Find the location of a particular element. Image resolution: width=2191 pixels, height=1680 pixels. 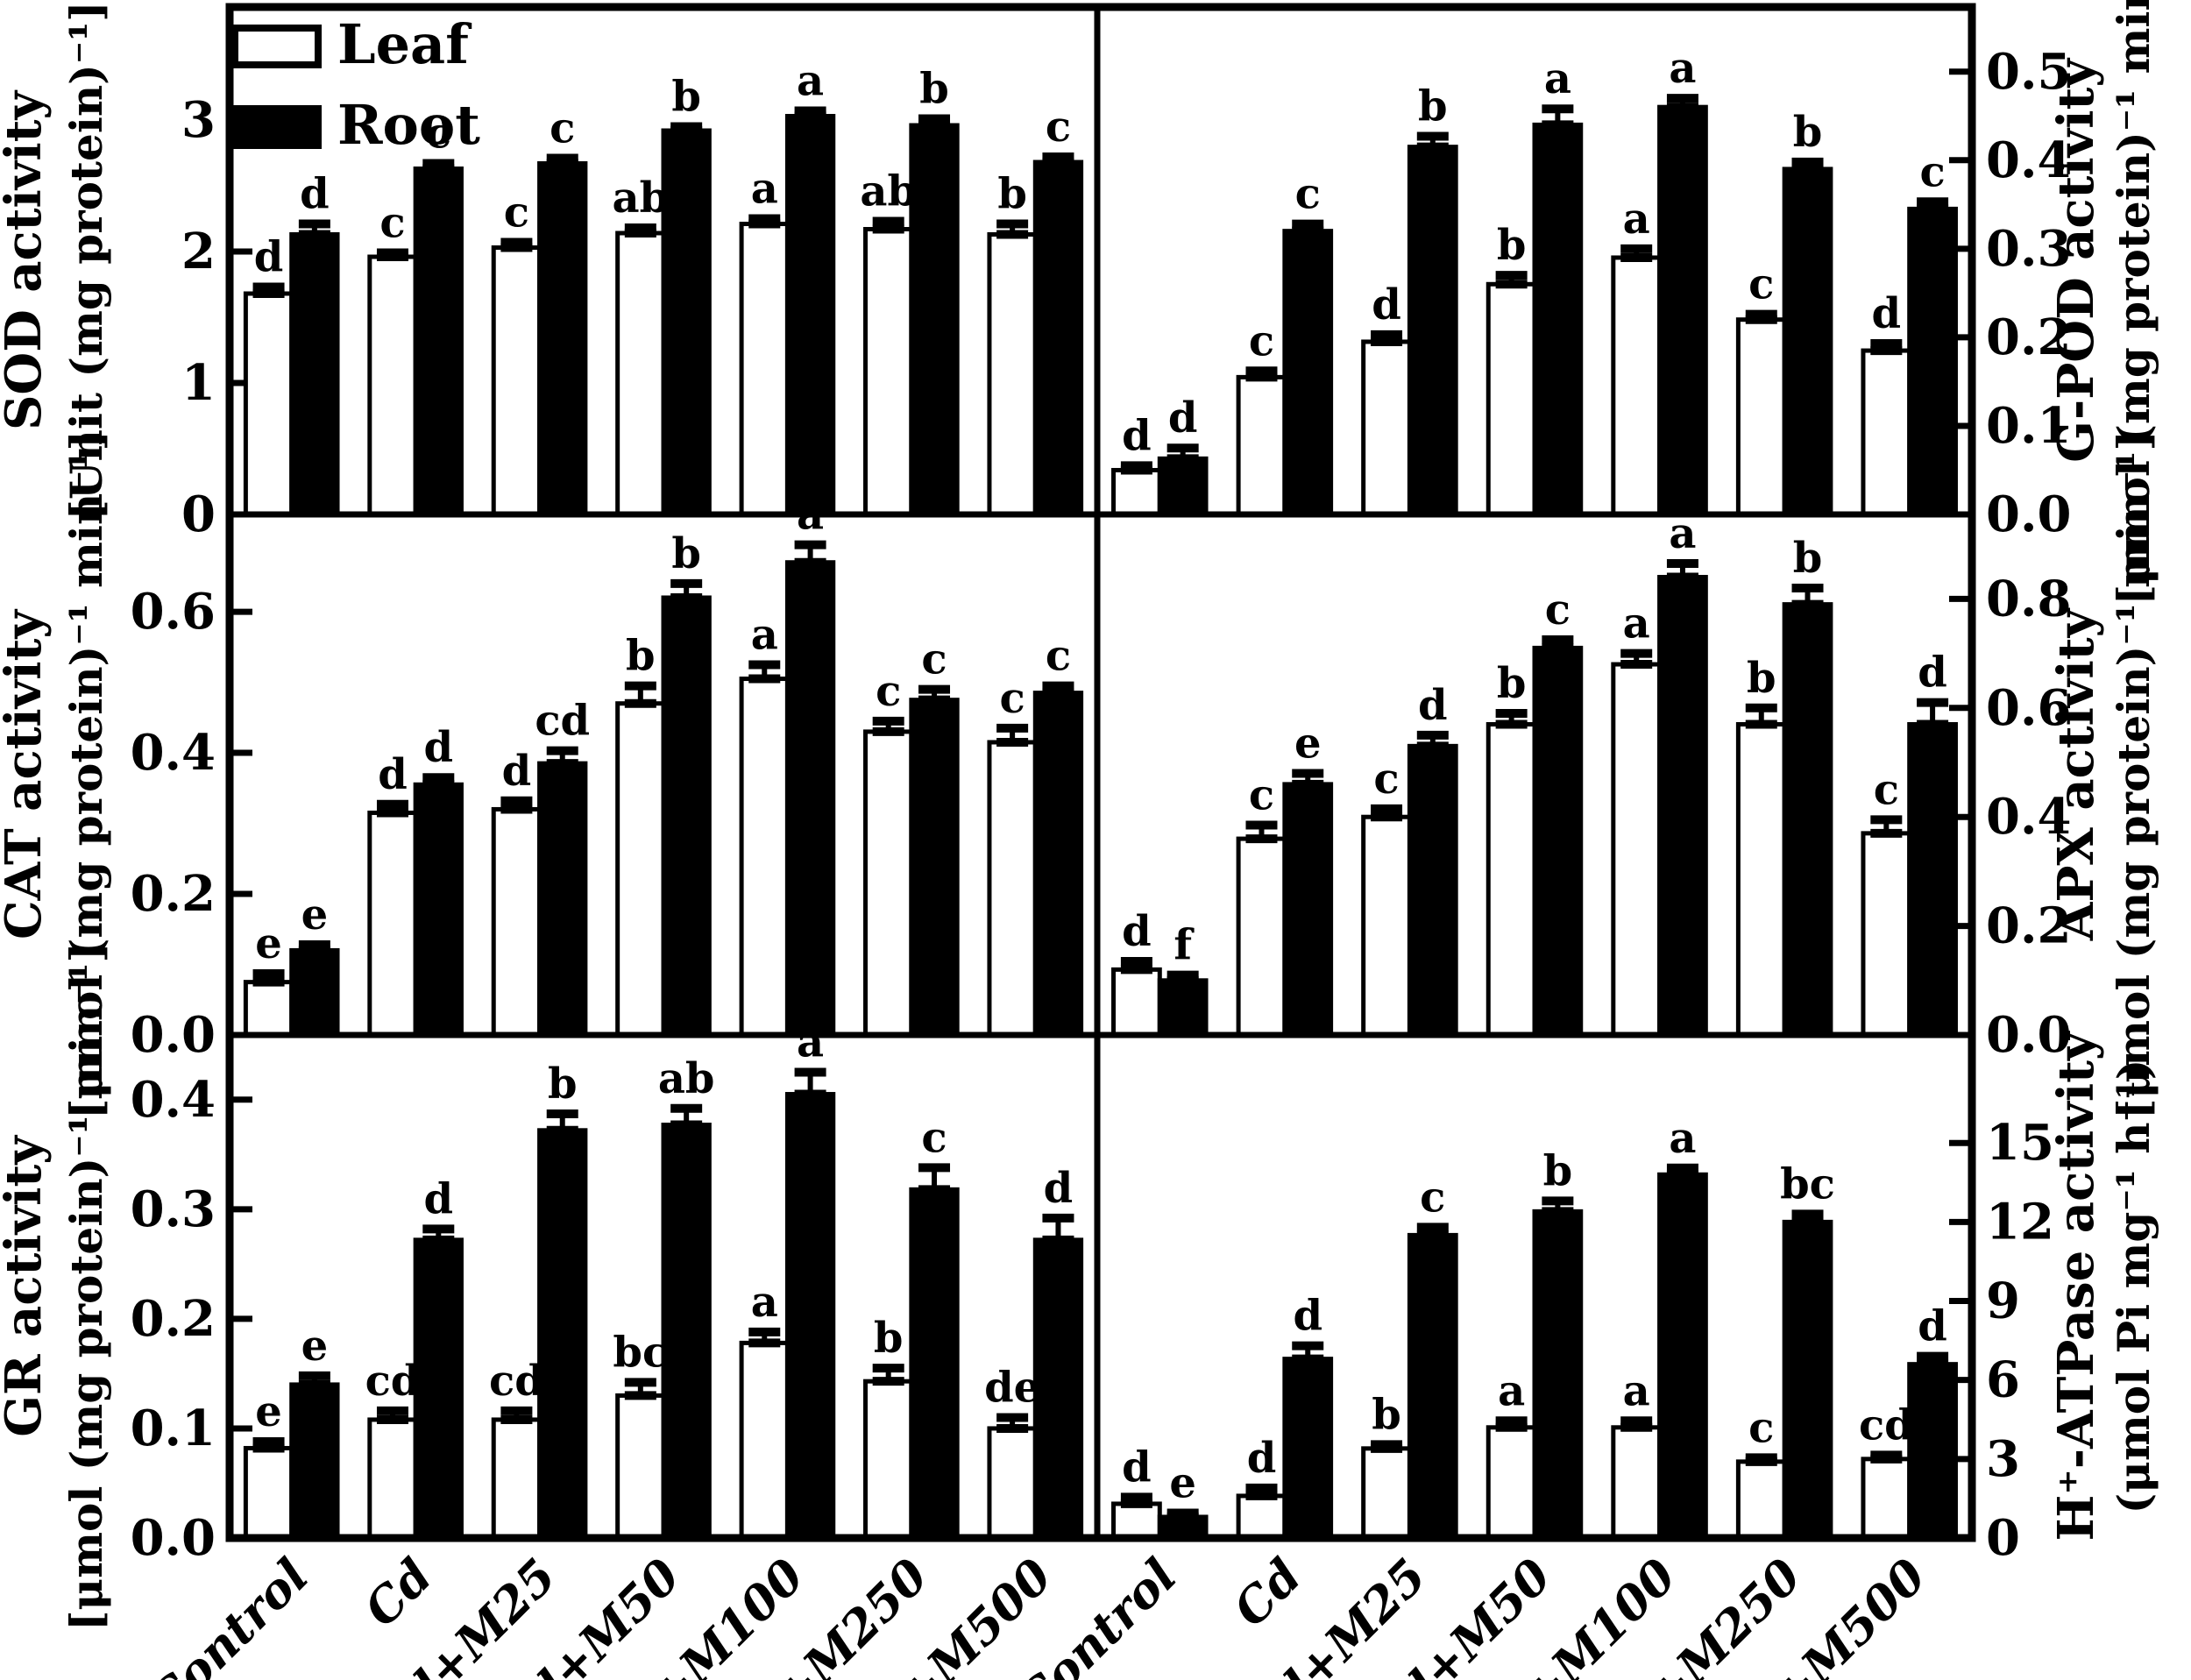

y-tick-label-cat: 0.2 is located at coordinates (173, 894).